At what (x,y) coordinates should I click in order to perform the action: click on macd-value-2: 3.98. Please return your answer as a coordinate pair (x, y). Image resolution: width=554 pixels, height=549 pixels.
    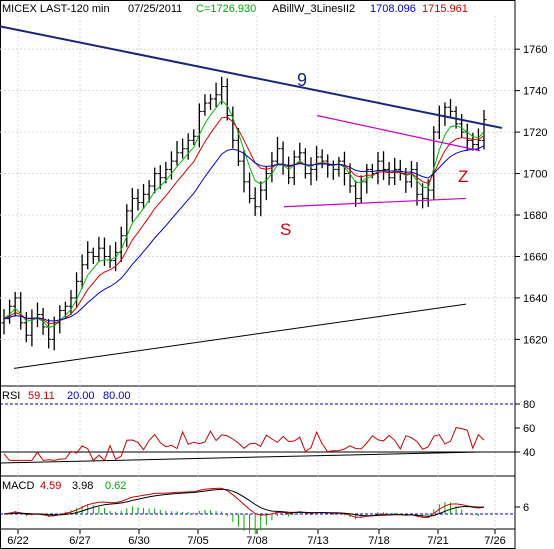
    Looking at the image, I should click on (83, 486).